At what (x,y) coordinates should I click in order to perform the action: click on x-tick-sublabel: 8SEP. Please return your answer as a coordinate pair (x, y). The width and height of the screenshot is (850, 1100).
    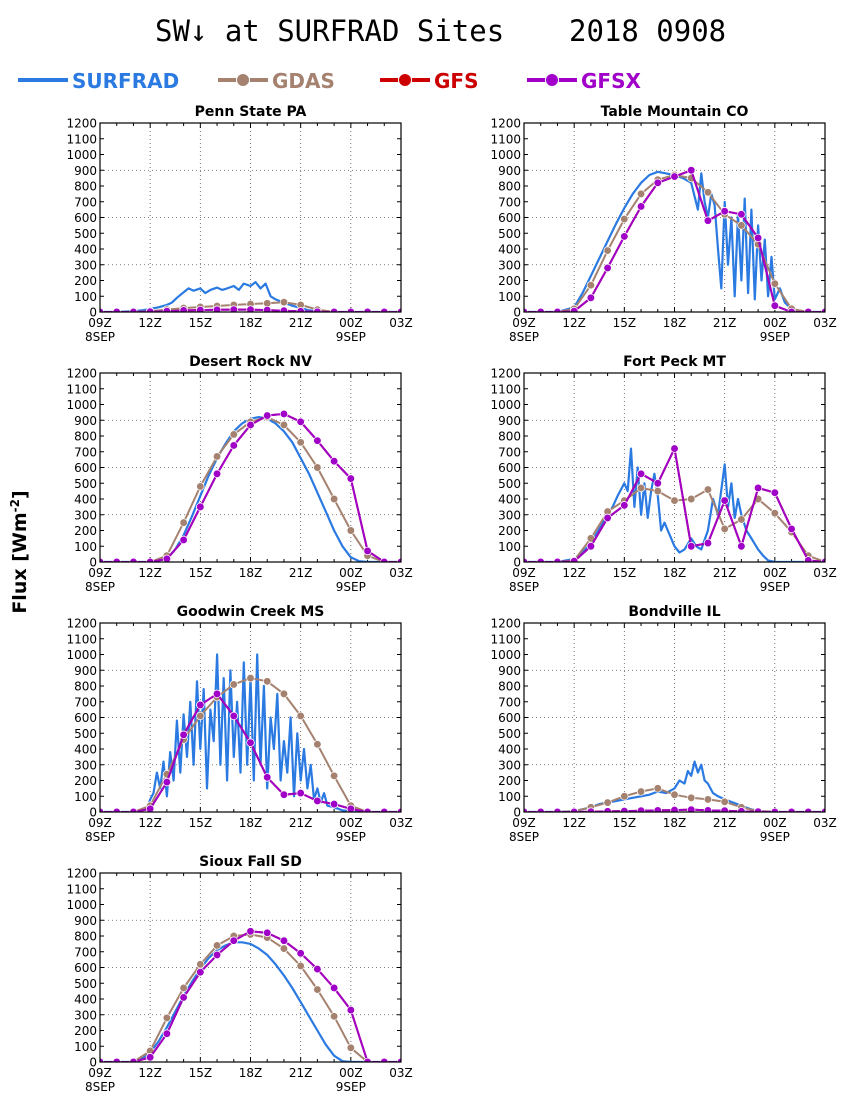
    Looking at the image, I should click on (524, 337).